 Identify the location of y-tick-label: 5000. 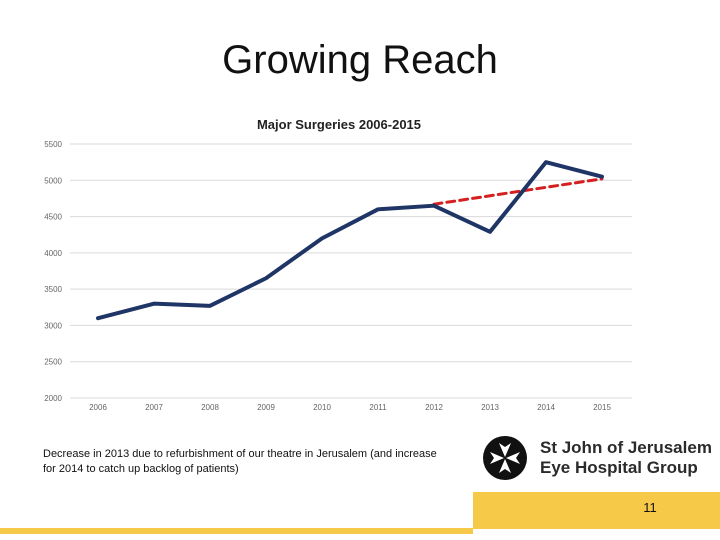
(53, 180).